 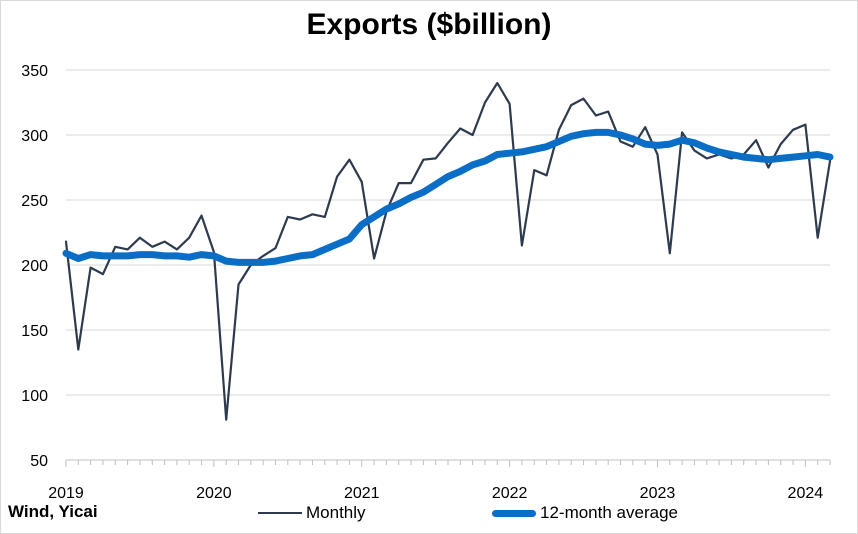 I want to click on legend-label-monthly: Monthly, so click(x=336, y=512).